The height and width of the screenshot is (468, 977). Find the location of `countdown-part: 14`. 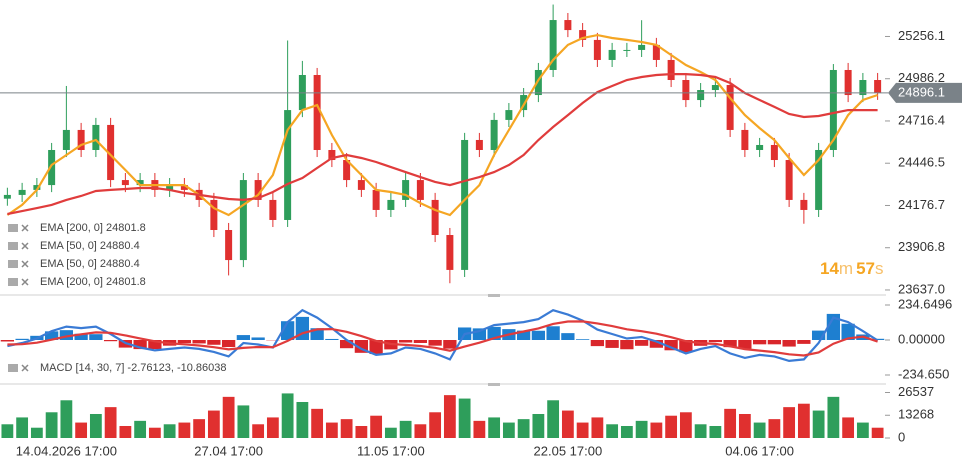

countdown-part: 14 is located at coordinates (829, 268).